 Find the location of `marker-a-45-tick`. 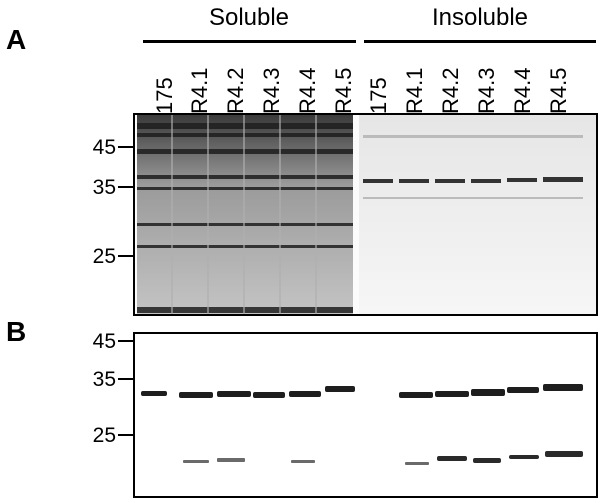

marker-a-45-tick is located at coordinates (126, 147).